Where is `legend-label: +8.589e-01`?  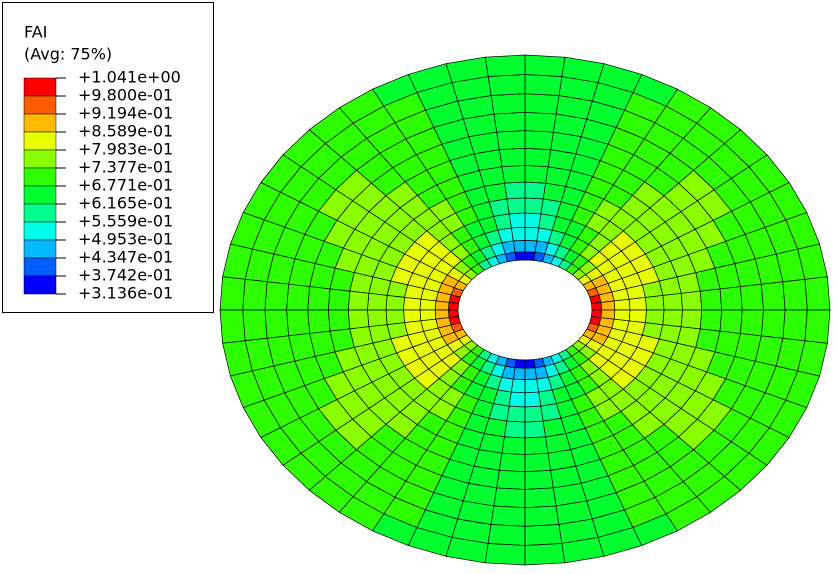 legend-label: +8.589e-01 is located at coordinates (125, 131).